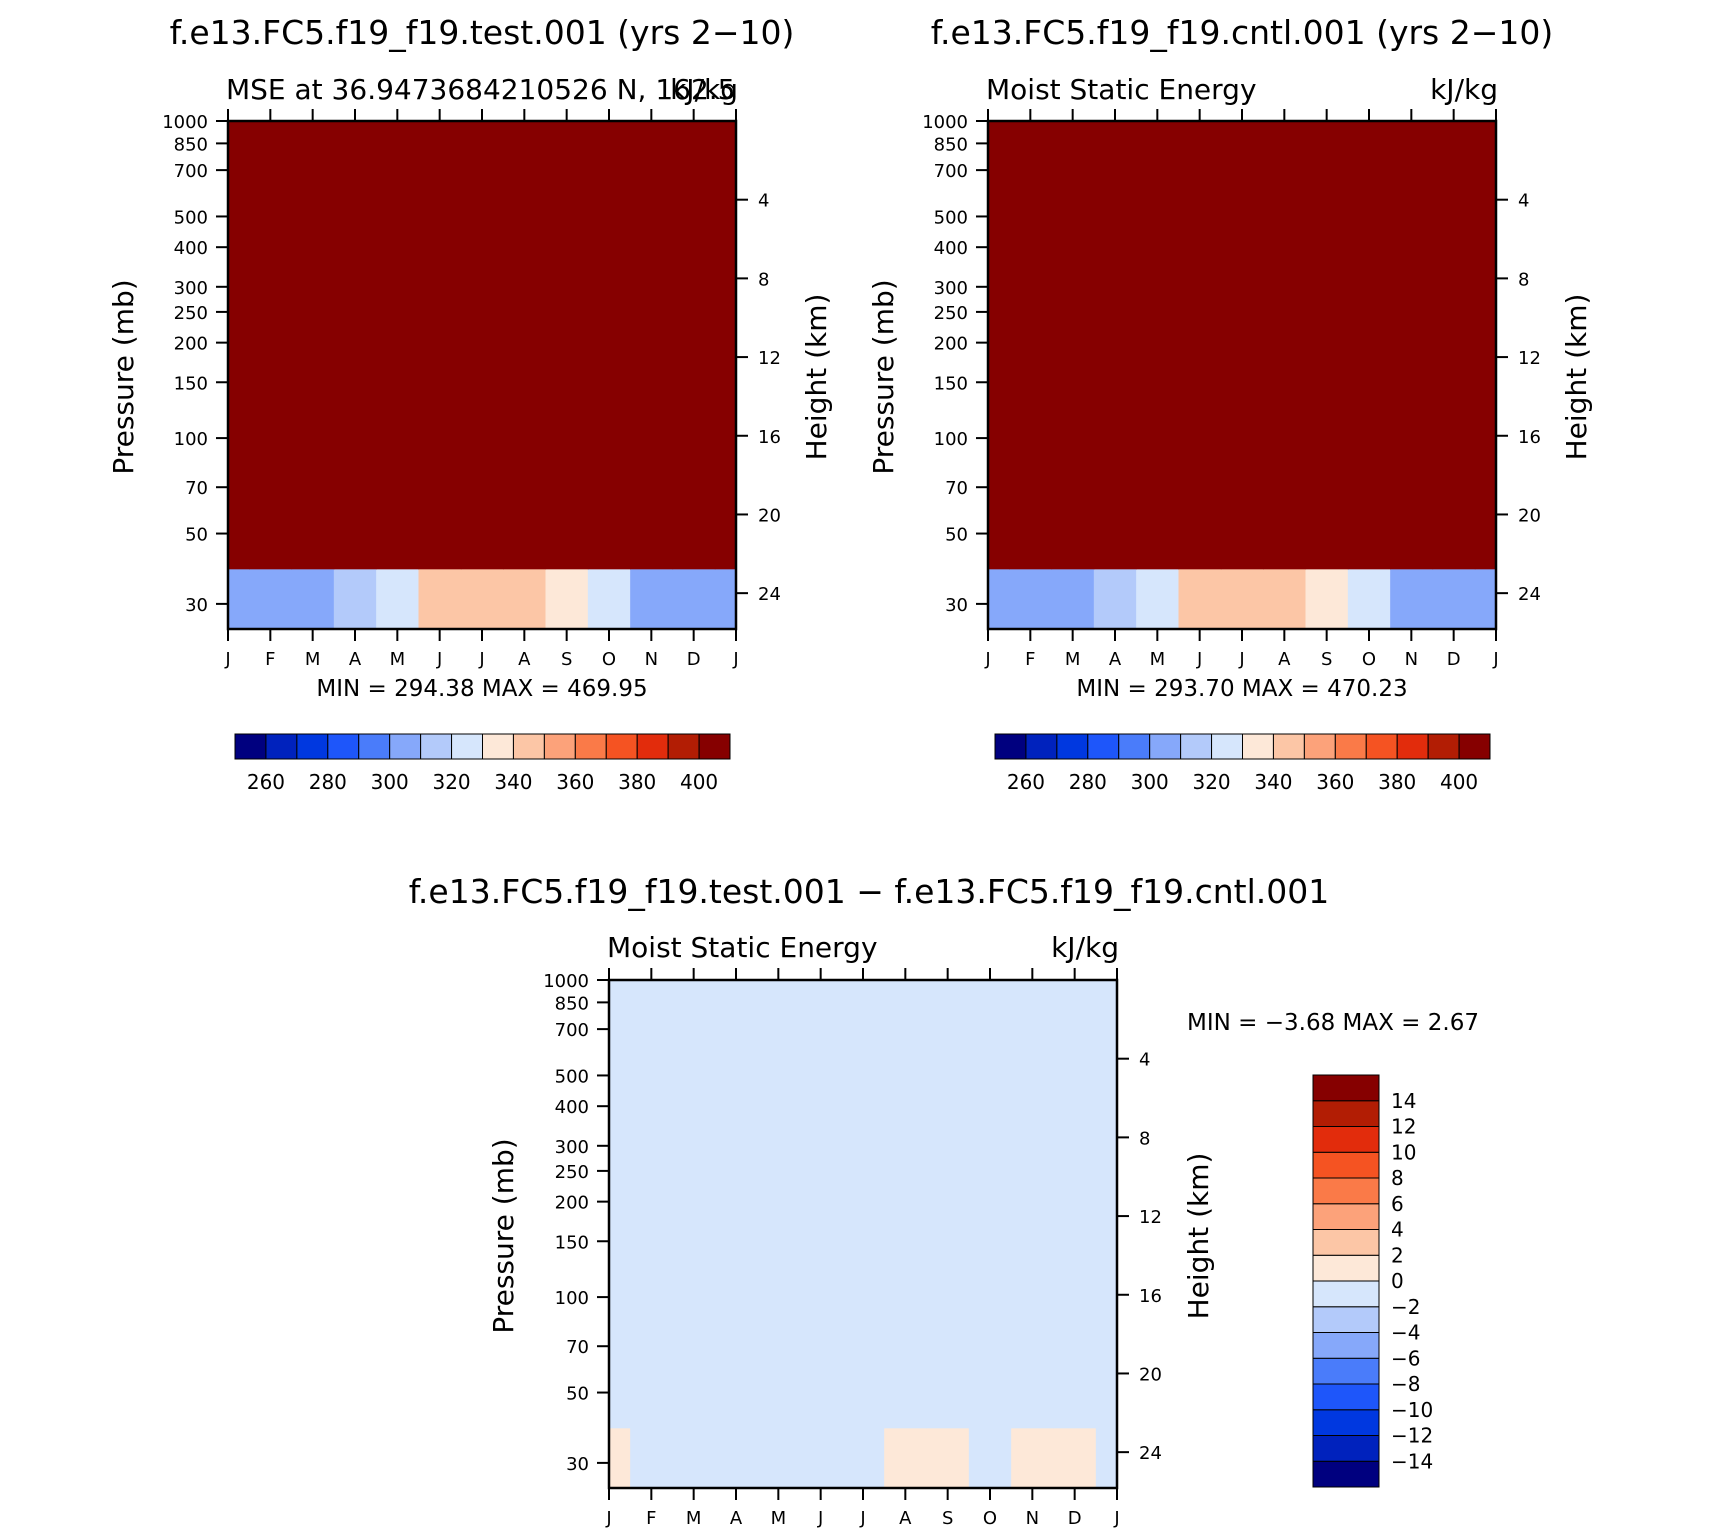 The height and width of the screenshot is (1528, 1710). Describe the element at coordinates (951, 383) in the screenshot. I see `y-tick-label: 150` at that location.